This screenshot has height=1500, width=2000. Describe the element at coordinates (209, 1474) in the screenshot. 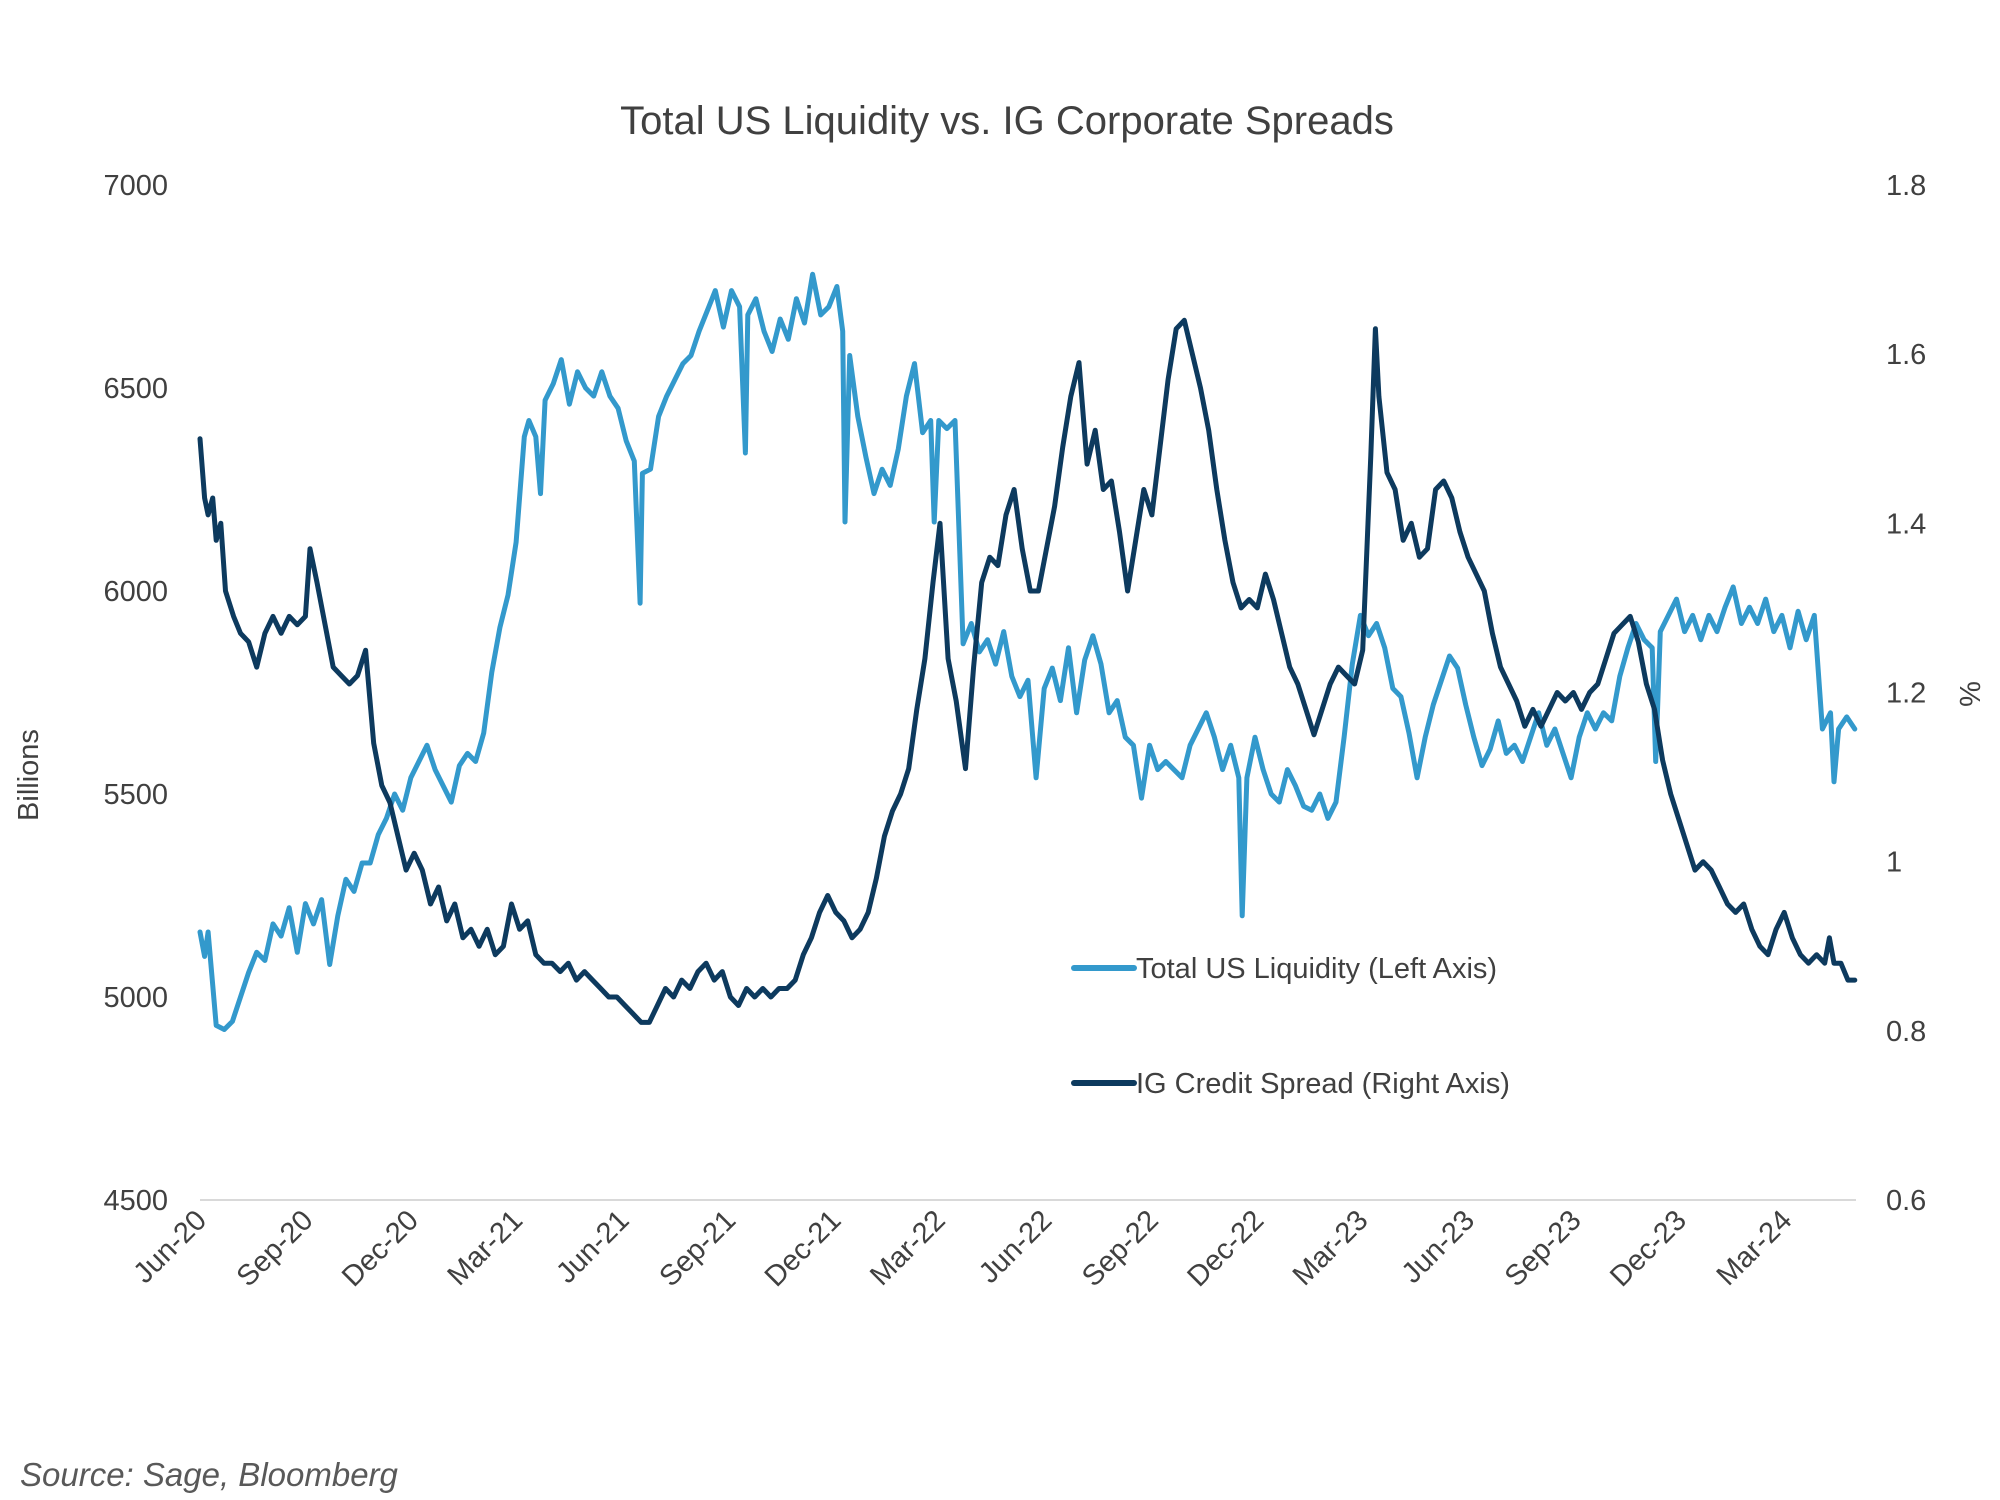

I see `source-note: Source: Sage, Bloomberg` at that location.